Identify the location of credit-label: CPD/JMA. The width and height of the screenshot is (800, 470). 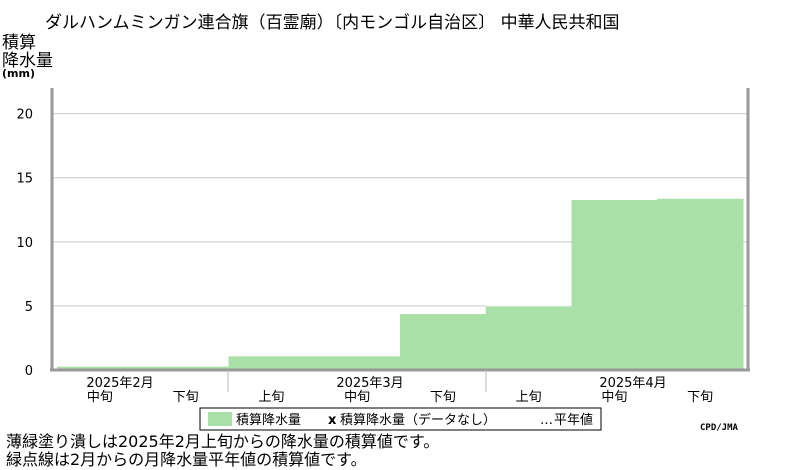
(719, 428).